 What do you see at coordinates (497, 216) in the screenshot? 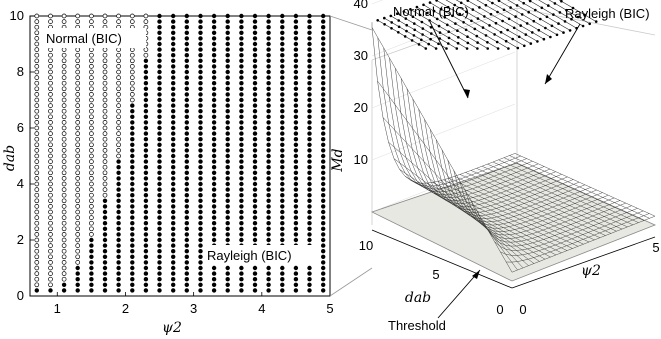
I see `surface-mesh-line` at bounding box center [497, 216].